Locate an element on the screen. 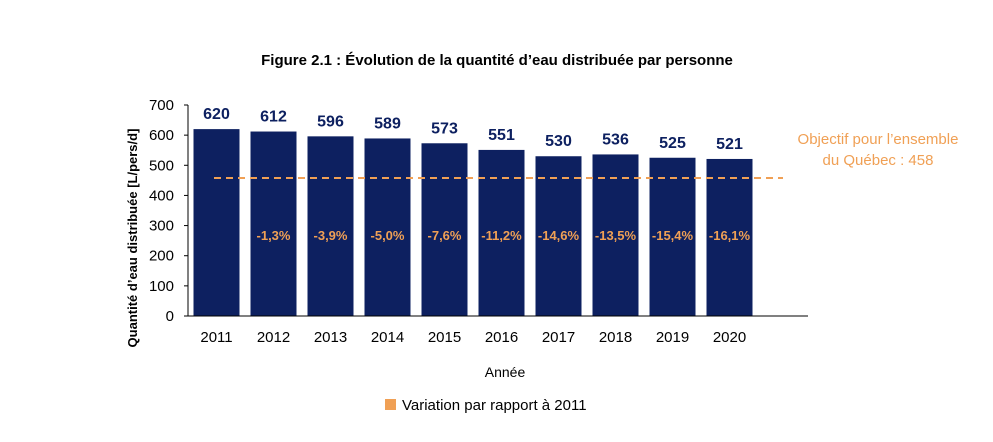 This screenshot has height=442, width=993. variation-label: -15,4% is located at coordinates (673, 235).